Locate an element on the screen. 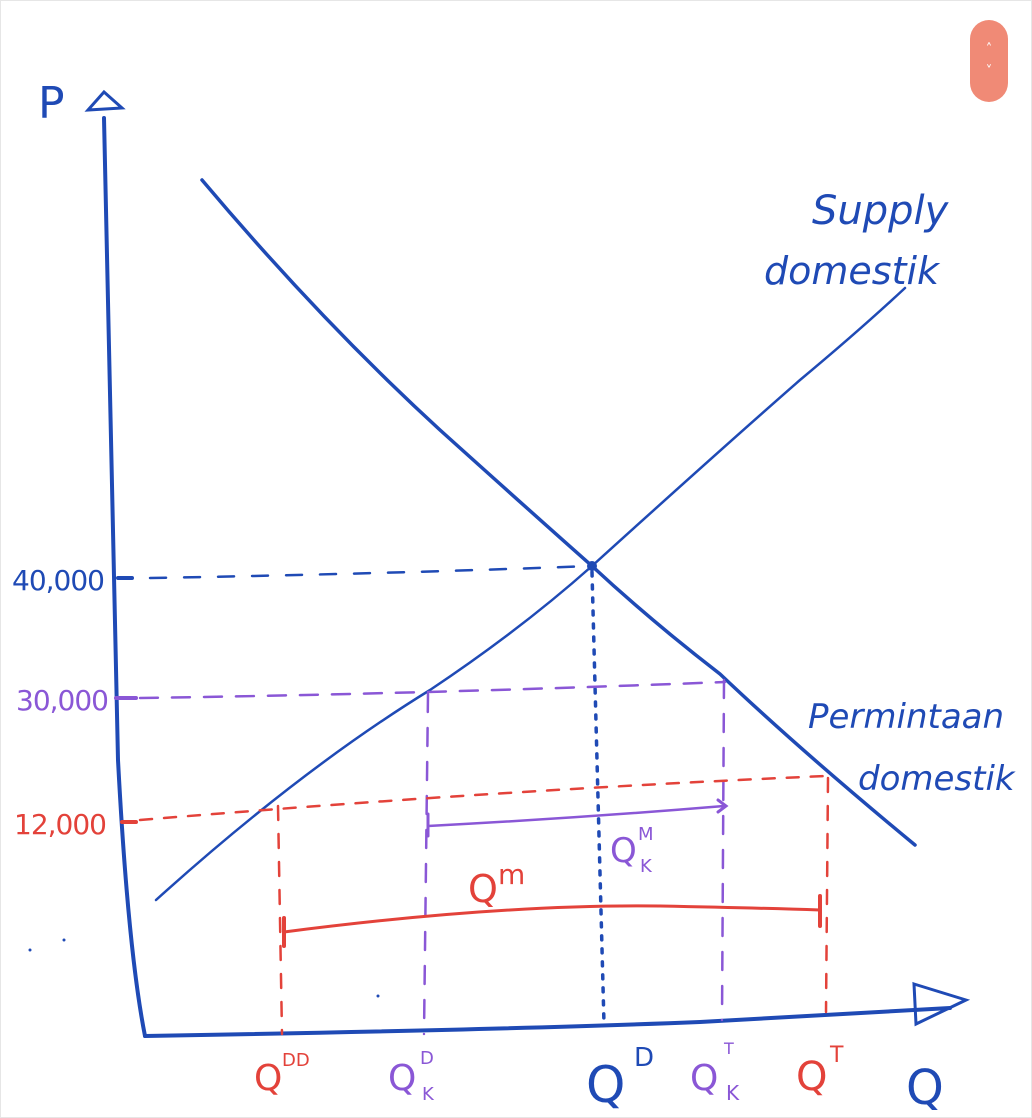  p-axis-label: P is located at coordinates (51, 103).